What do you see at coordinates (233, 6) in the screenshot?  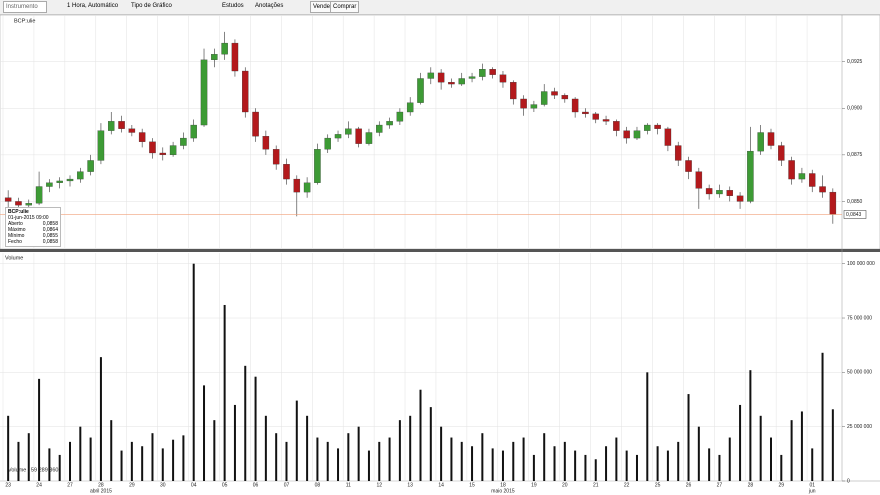 I see `studies-menu: Estudos` at bounding box center [233, 6].